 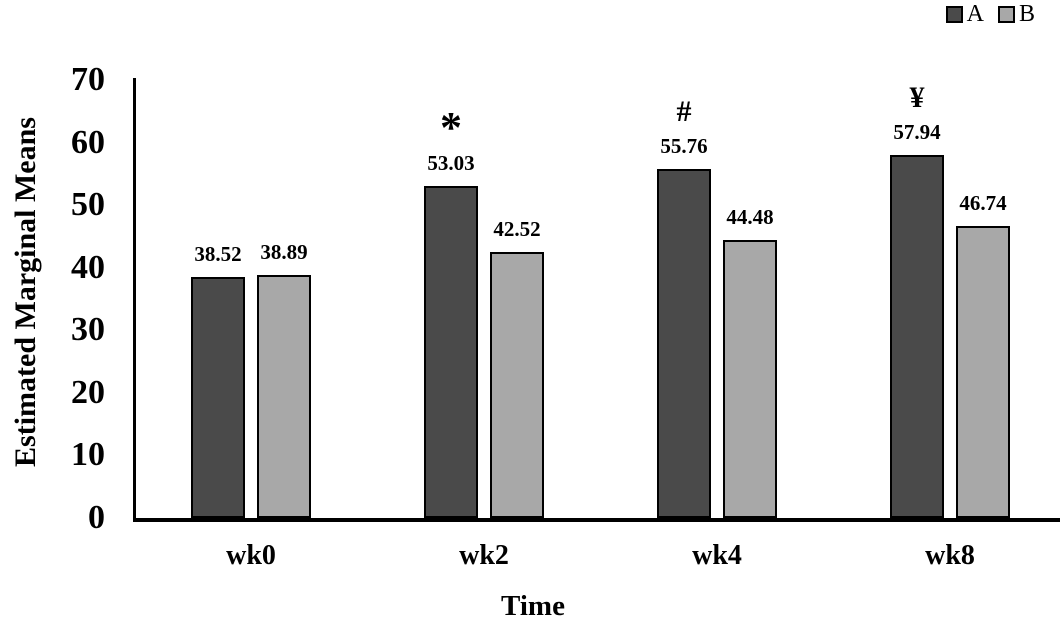 What do you see at coordinates (517, 385) in the screenshot?
I see `bar-B-wk2` at bounding box center [517, 385].